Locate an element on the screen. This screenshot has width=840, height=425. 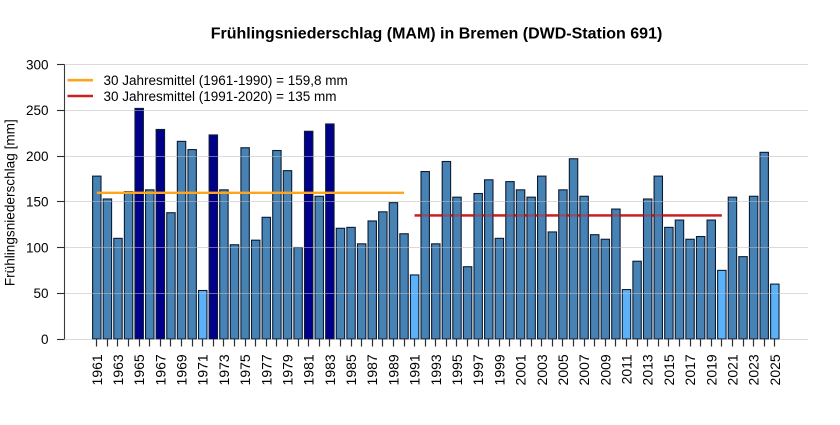
svg-text: 1961 is located at coordinates (97, 369).